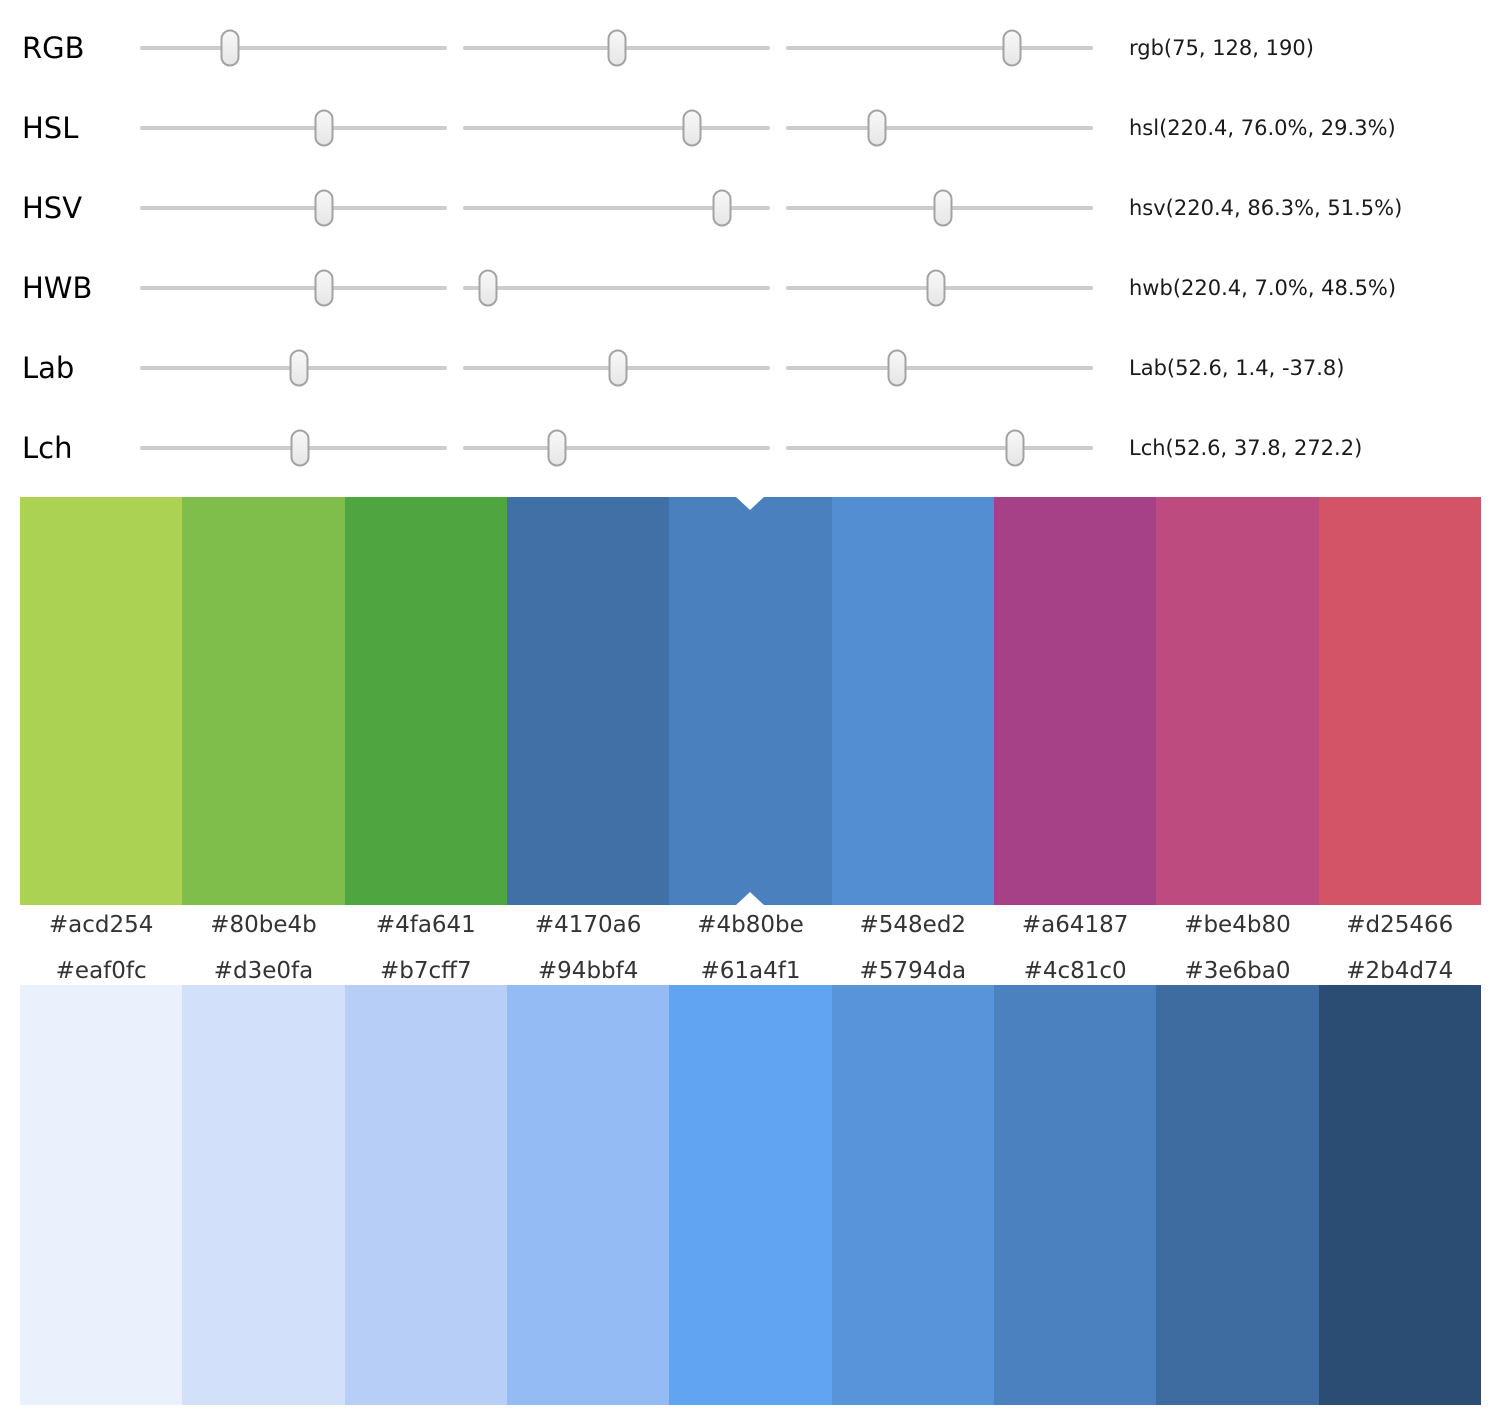 The width and height of the screenshot is (1501, 1415). What do you see at coordinates (1246, 448) in the screenshot?
I see `slider-value: Lch(52.6, 37.8, 272.2)` at bounding box center [1246, 448].